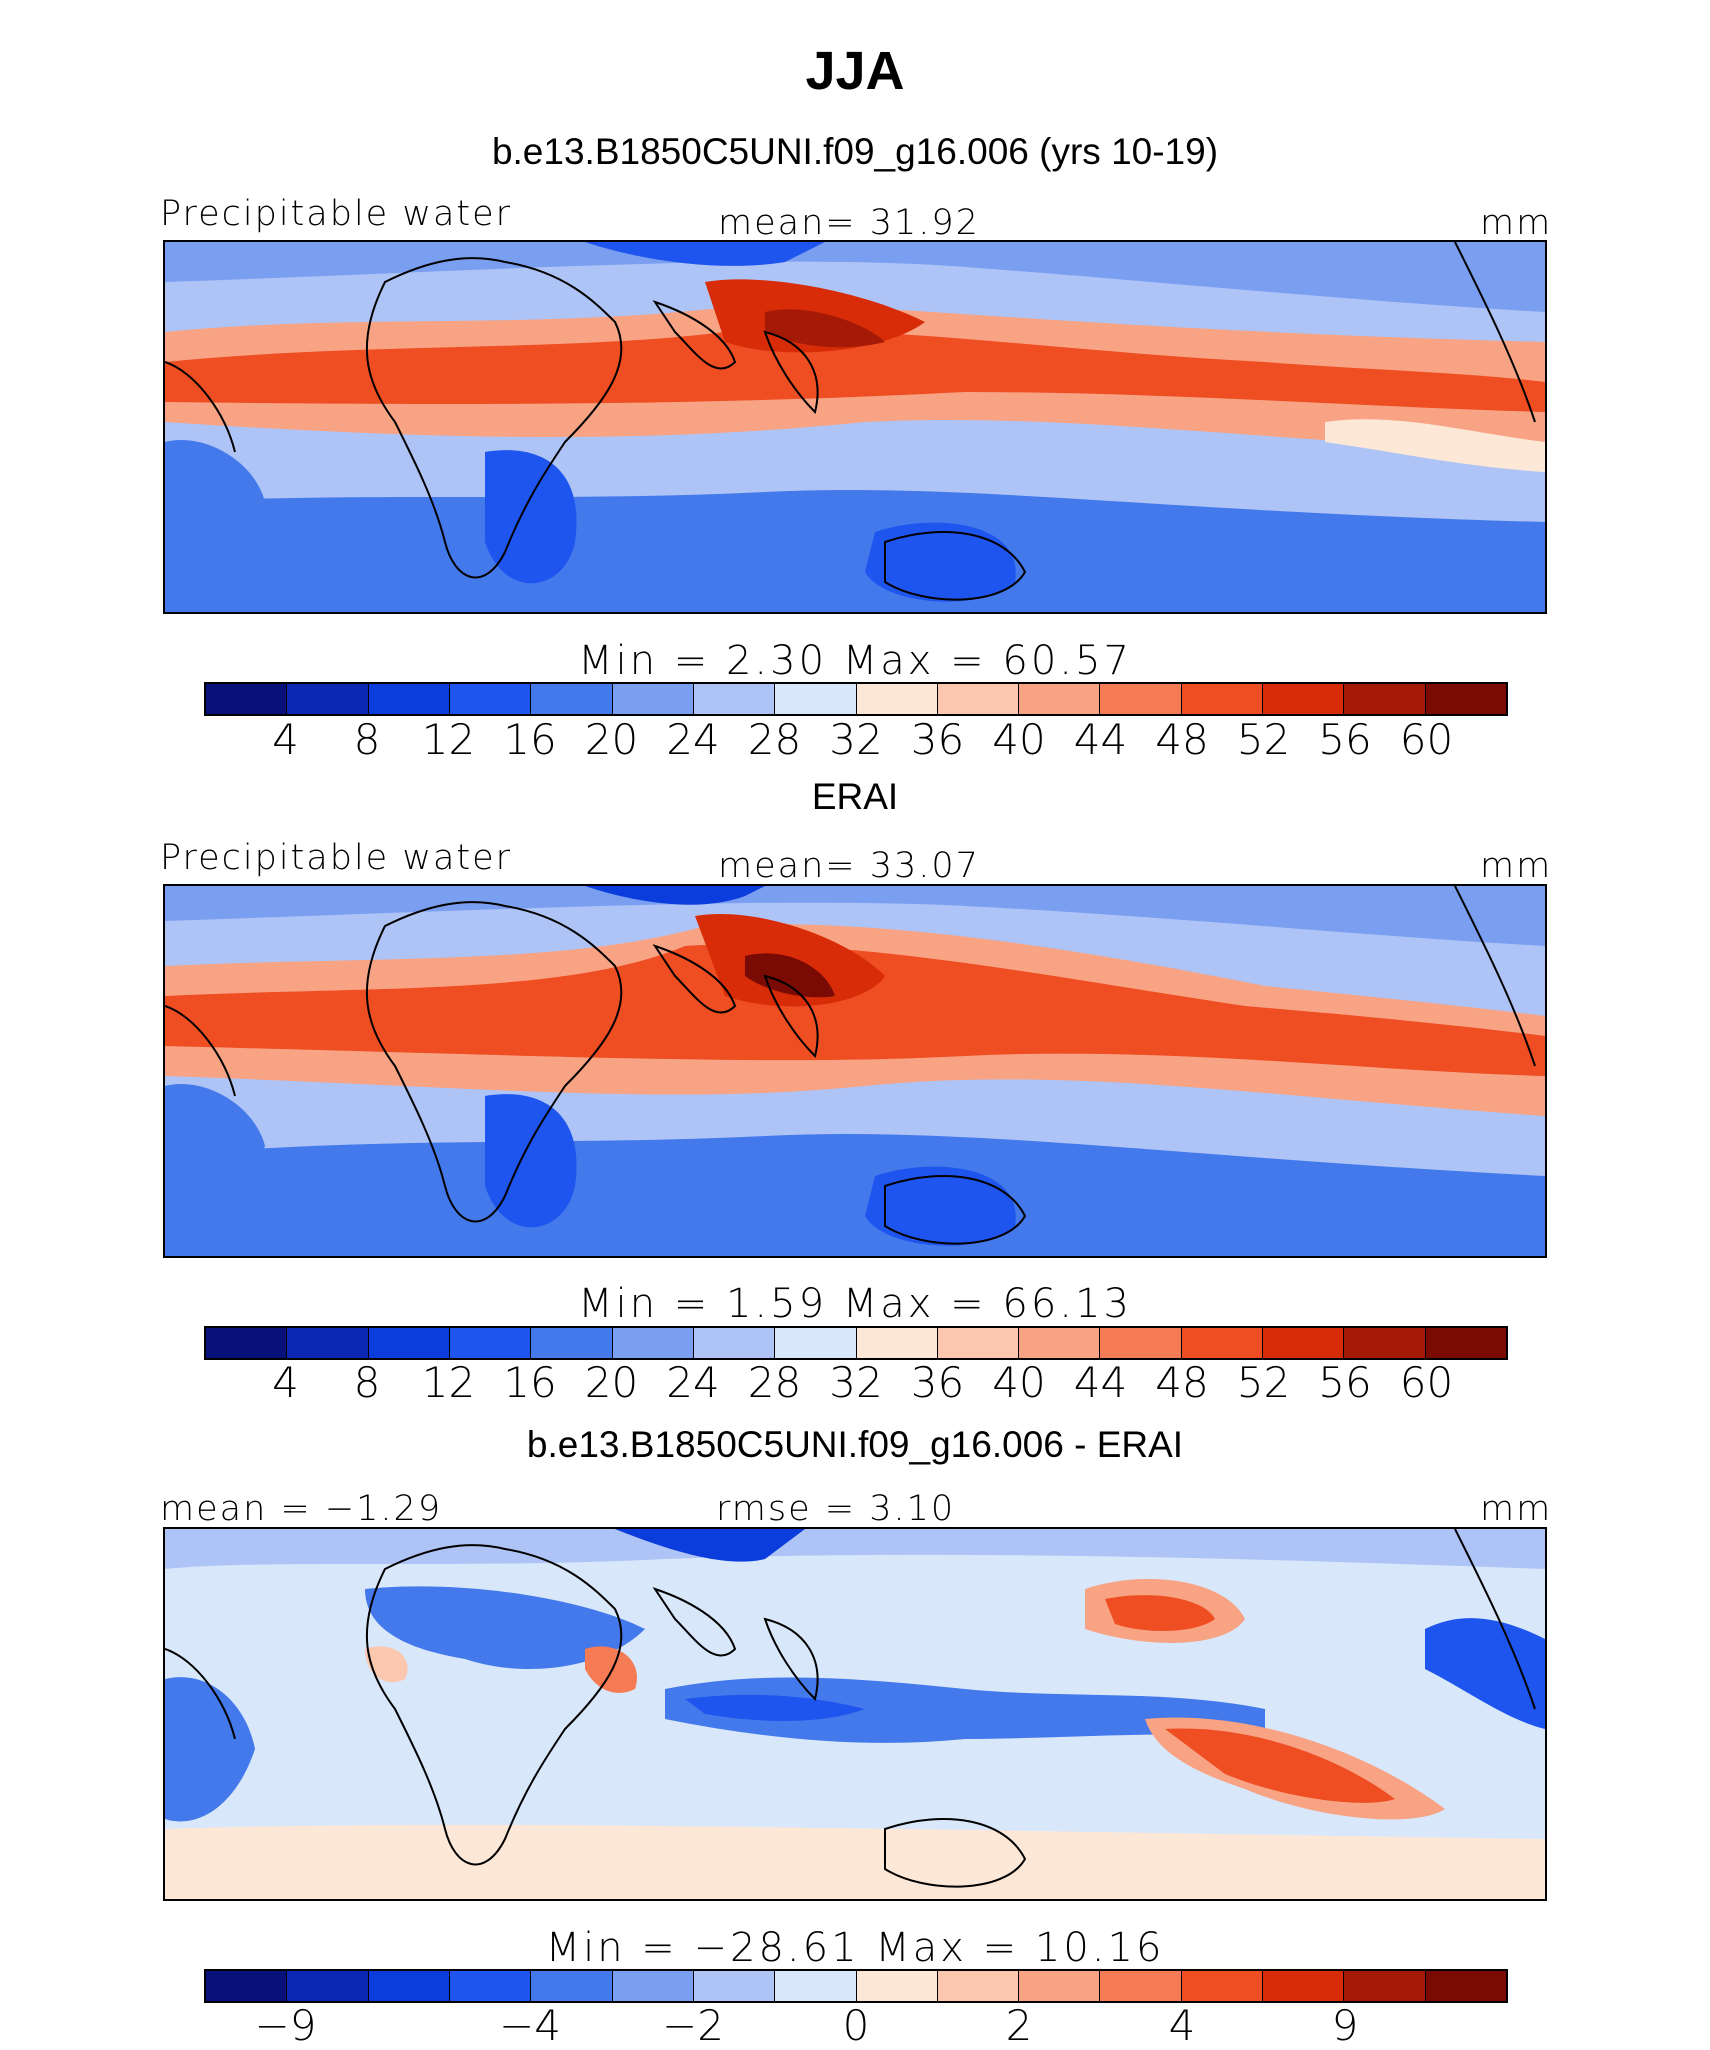 This screenshot has height=2050, width=1710. I want to click on panel-2-colorbar-ticks: 4 8 12 16 20 24 28 32 36 40 44 48 52 56 60, so click(856, 1382).